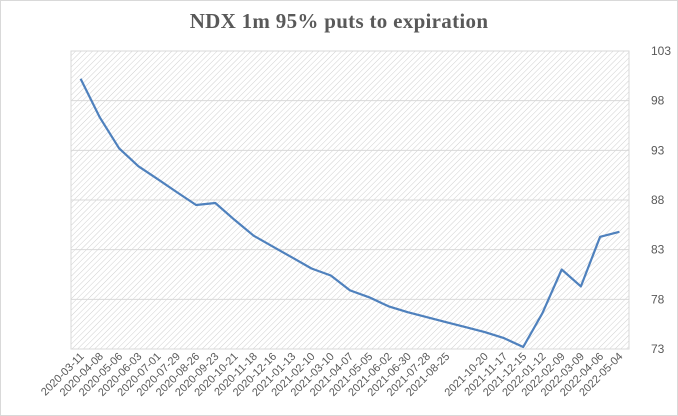  What do you see at coordinates (658, 299) in the screenshot?
I see `y-tick-label: 78` at bounding box center [658, 299].